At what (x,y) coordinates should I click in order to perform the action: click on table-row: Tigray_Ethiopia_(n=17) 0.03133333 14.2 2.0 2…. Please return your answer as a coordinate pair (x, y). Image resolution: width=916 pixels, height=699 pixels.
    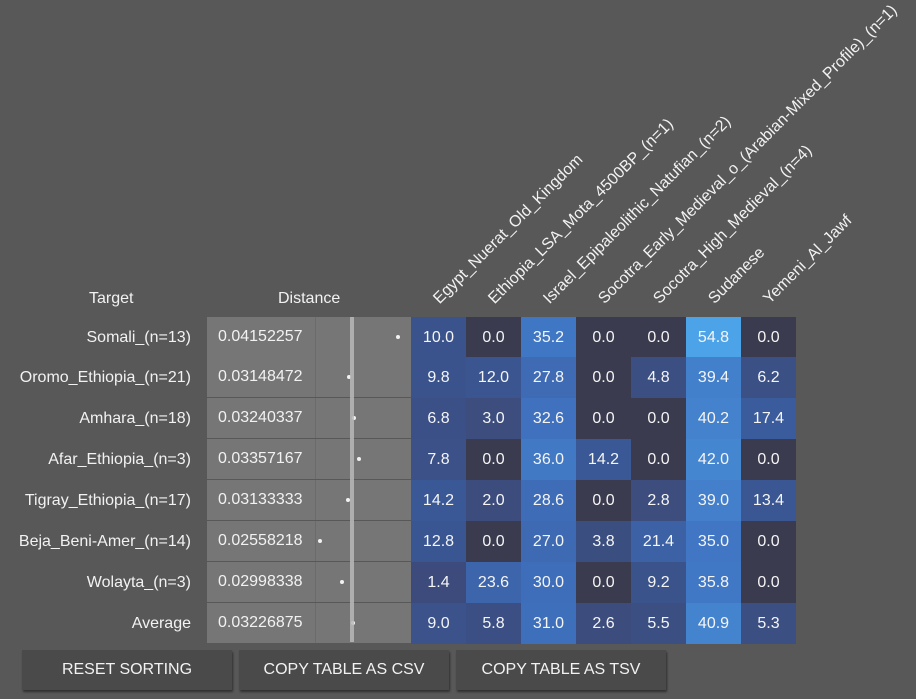
    Looking at the image, I should click on (458, 500).